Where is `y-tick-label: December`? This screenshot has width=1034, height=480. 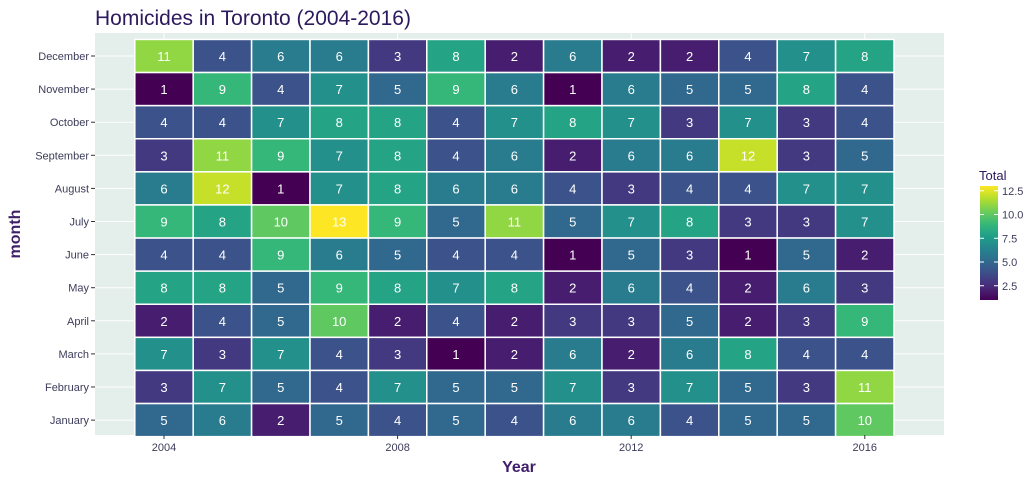 y-tick-label: December is located at coordinates (63, 57).